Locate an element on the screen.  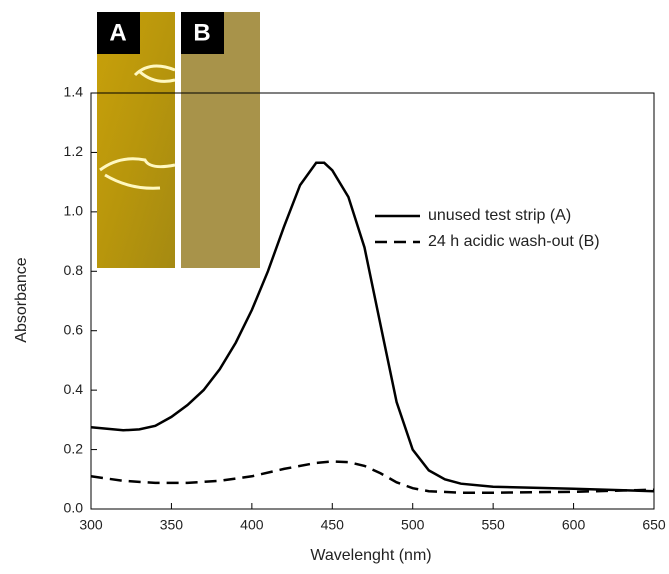
y-tick-label: 0.6 is located at coordinates (74, 329).